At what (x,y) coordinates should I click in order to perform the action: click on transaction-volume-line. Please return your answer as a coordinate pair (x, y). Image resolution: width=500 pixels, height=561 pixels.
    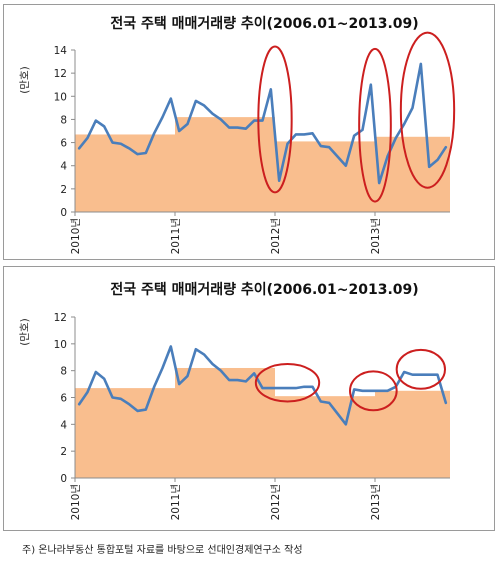
    Looking at the image, I should click on (262, 385).